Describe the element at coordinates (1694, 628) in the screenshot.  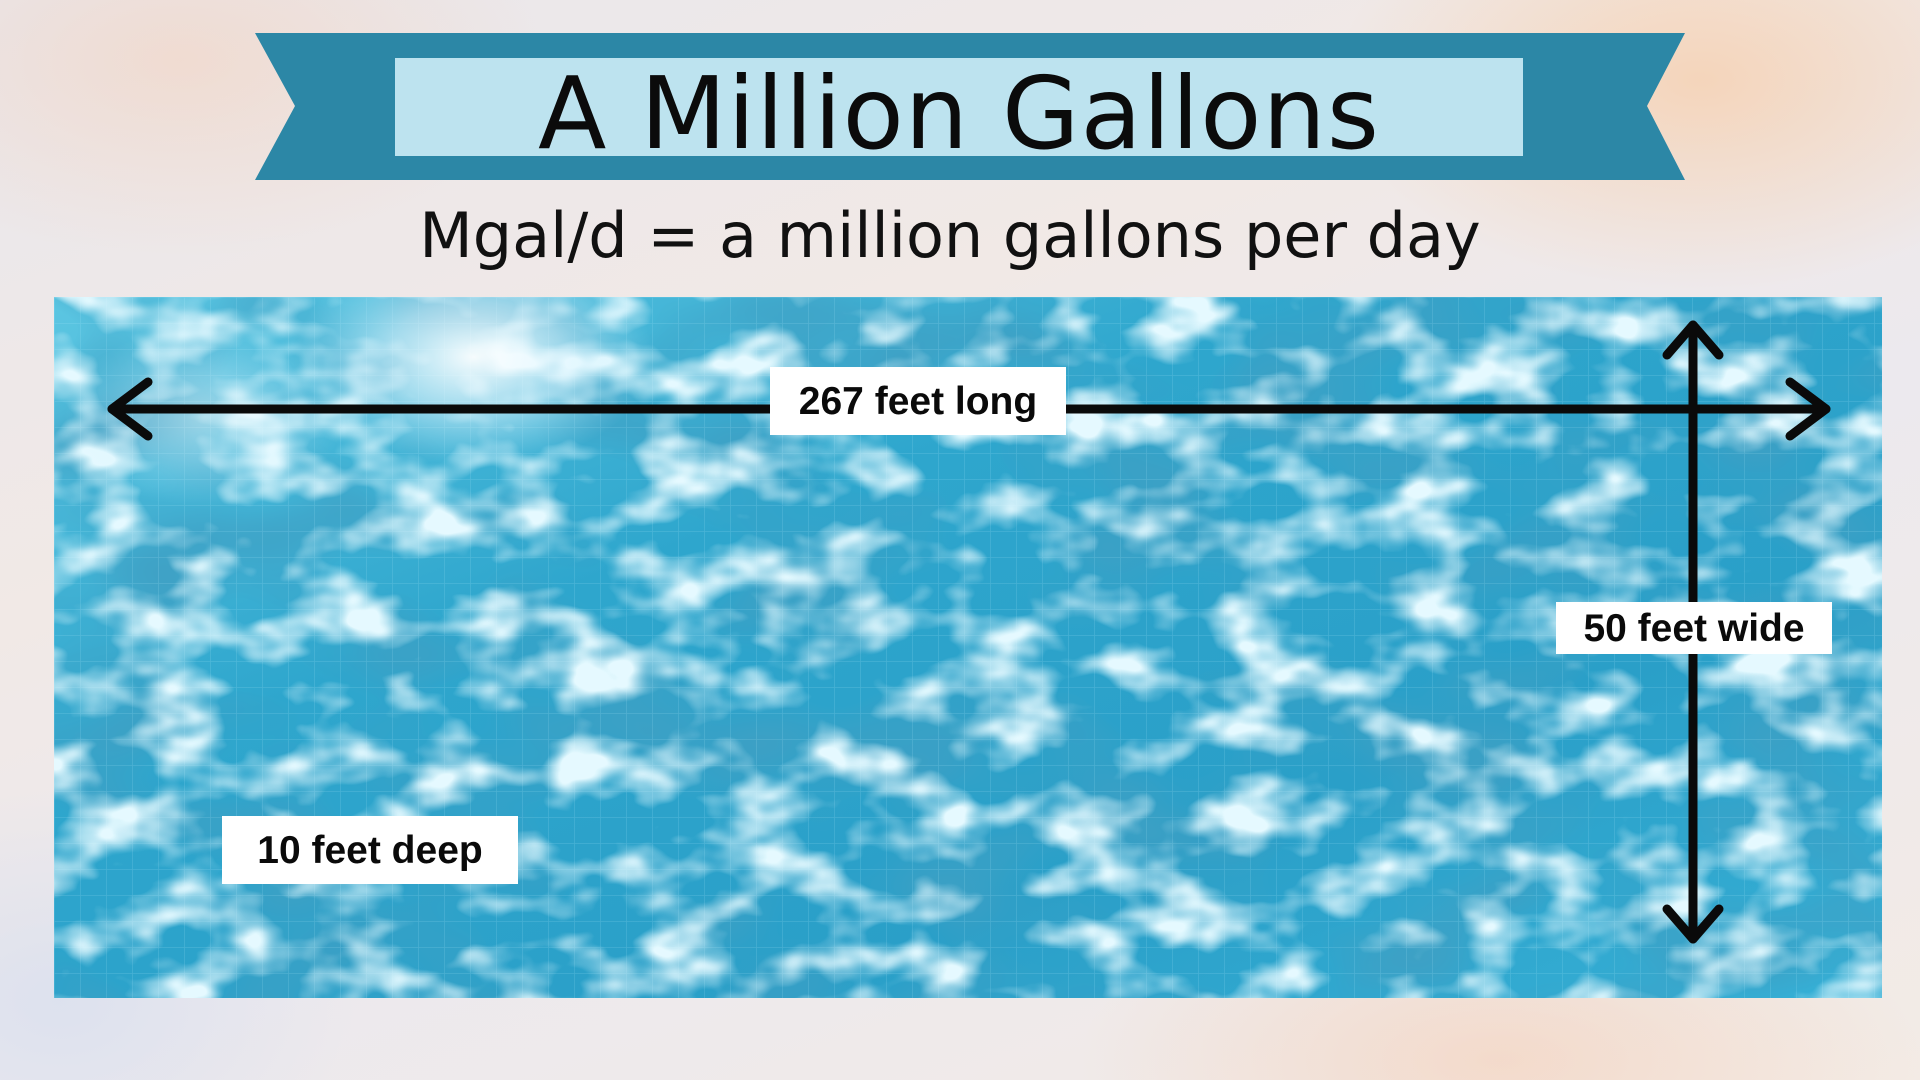
I see `width-label: 50 feet wide` at that location.